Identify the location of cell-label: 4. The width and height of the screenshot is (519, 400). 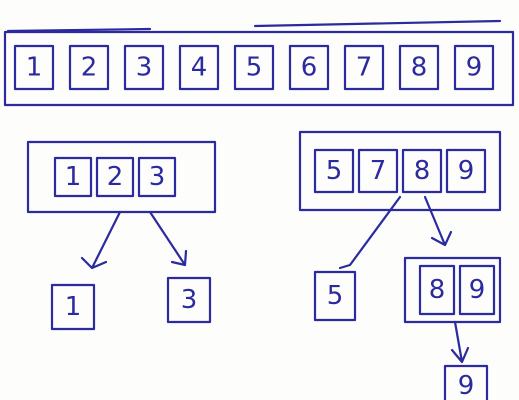
(199, 68).